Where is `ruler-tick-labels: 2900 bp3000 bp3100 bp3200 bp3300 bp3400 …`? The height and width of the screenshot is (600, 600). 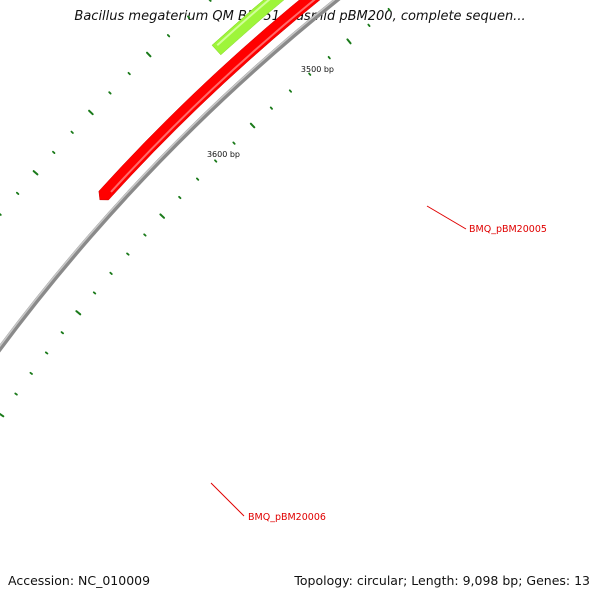
ruler-tick-labels: 2900 bp3000 bp3100 bp3200 bp3300 bp3400 … is located at coordinates (270, 112).